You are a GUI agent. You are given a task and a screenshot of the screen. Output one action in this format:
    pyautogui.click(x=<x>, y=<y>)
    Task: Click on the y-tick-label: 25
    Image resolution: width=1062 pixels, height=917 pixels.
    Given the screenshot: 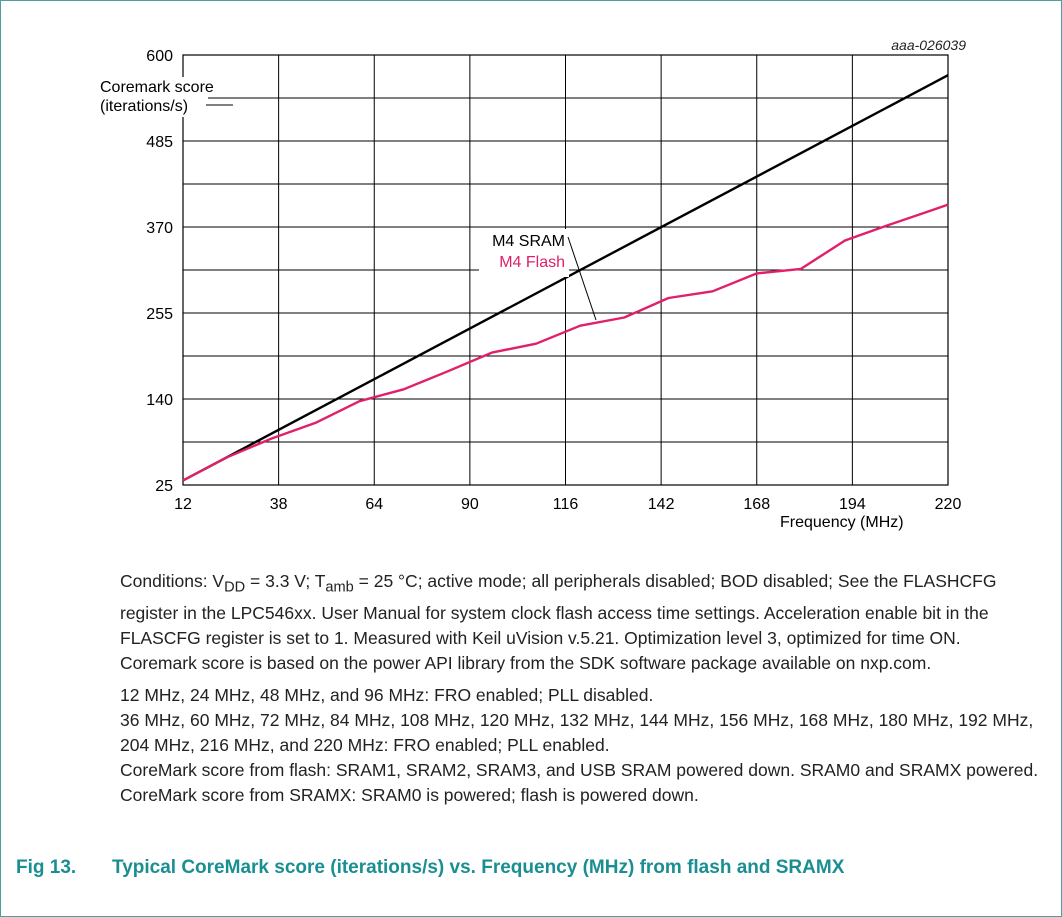 What is the action you would take?
    pyautogui.click(x=164, y=486)
    